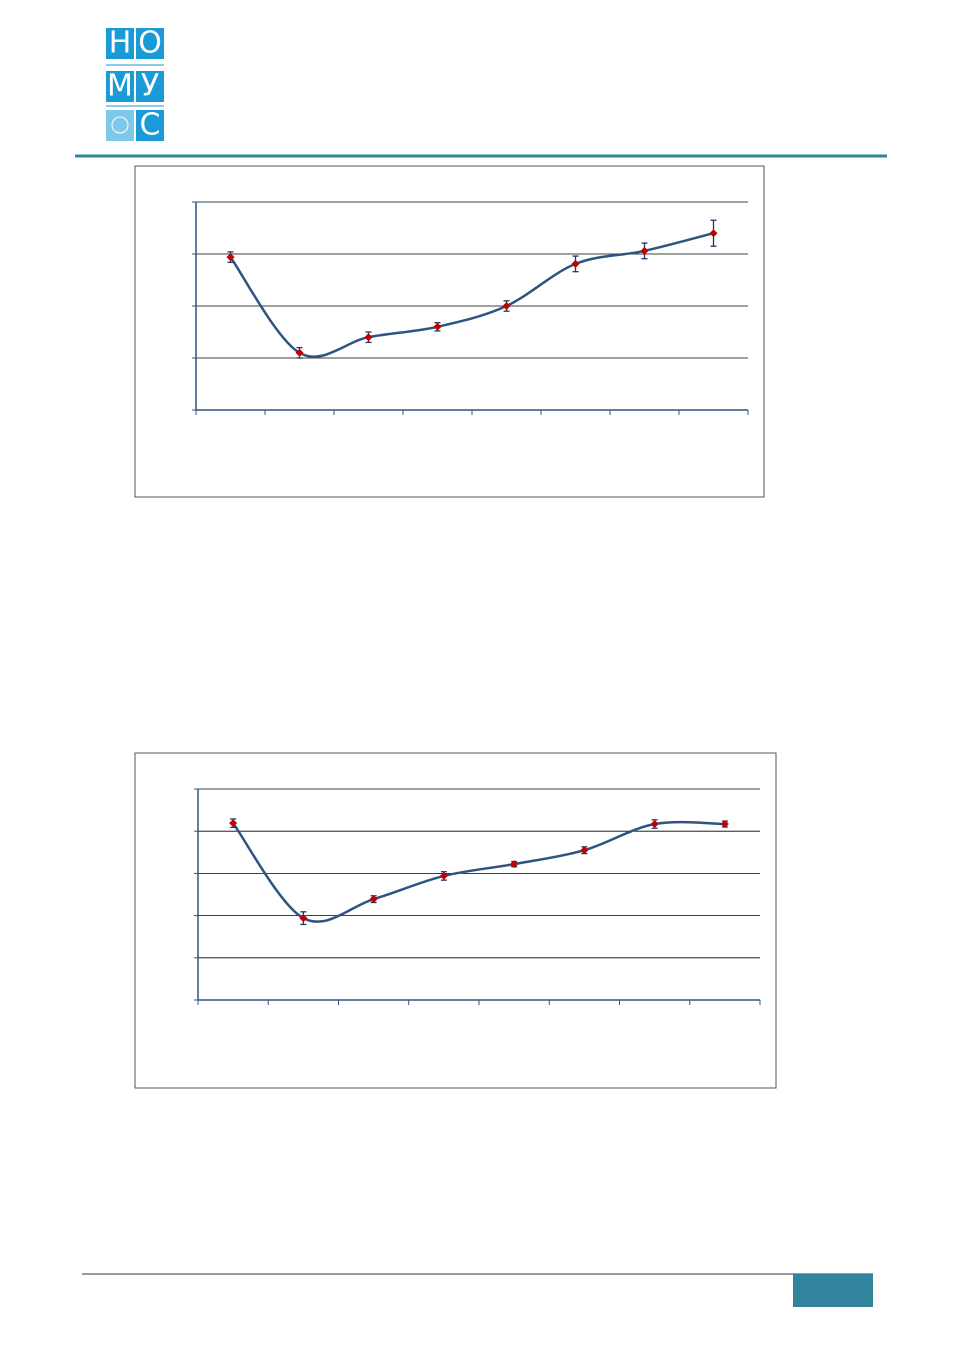 The height and width of the screenshot is (1350, 954). I want to click on logo-crest, so click(120, 125).